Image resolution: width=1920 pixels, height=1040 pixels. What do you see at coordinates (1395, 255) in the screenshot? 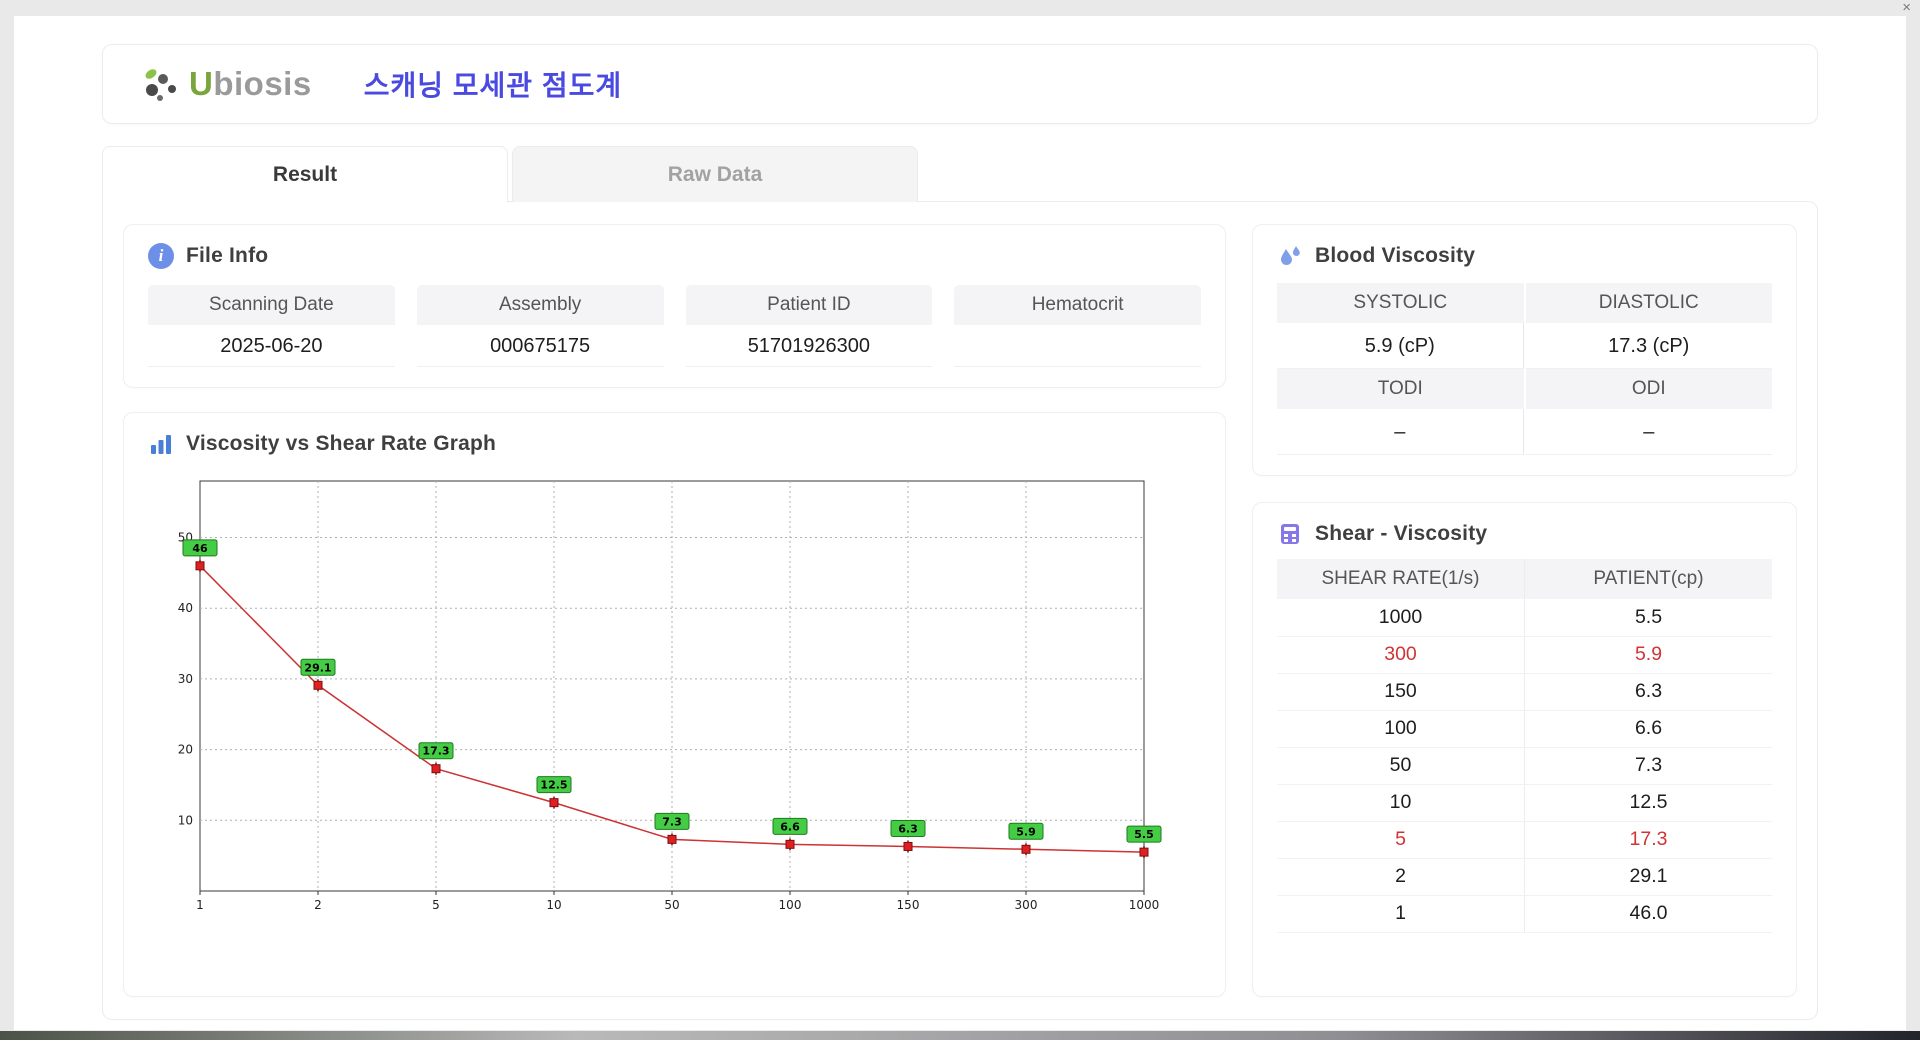
I see `blood-viscosity-title: Blood Viscosity` at bounding box center [1395, 255].